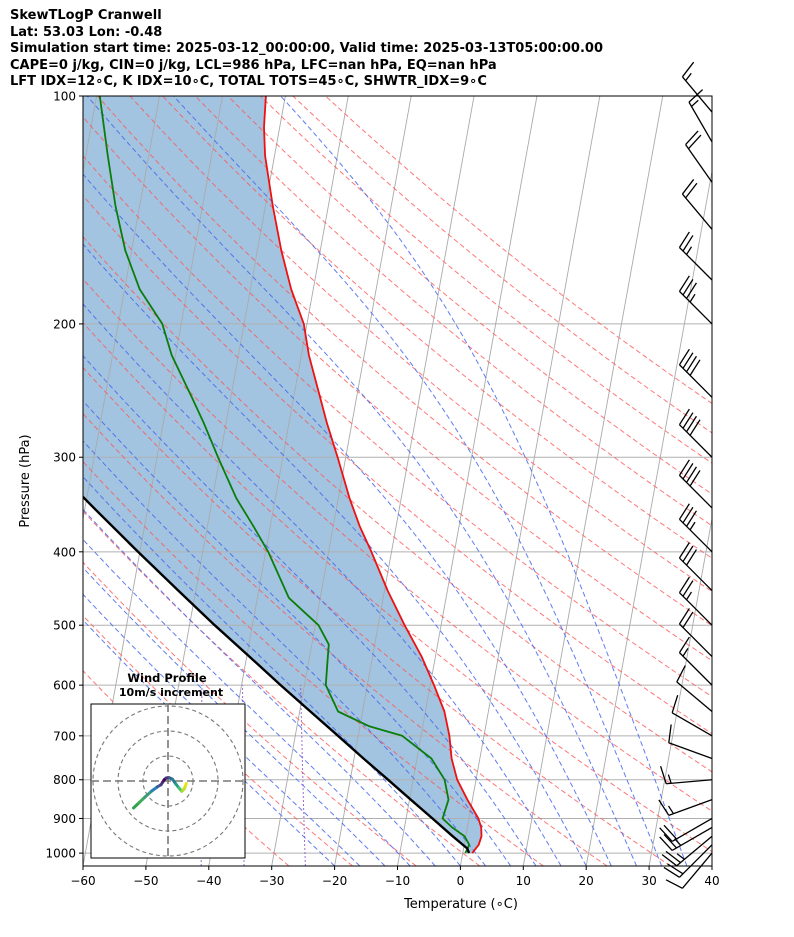 Image resolution: width=794 pixels, height=937 pixels. Describe the element at coordinates (86, 15) in the screenshot. I see `chart-title: SkewTLogP Cranwell` at that location.